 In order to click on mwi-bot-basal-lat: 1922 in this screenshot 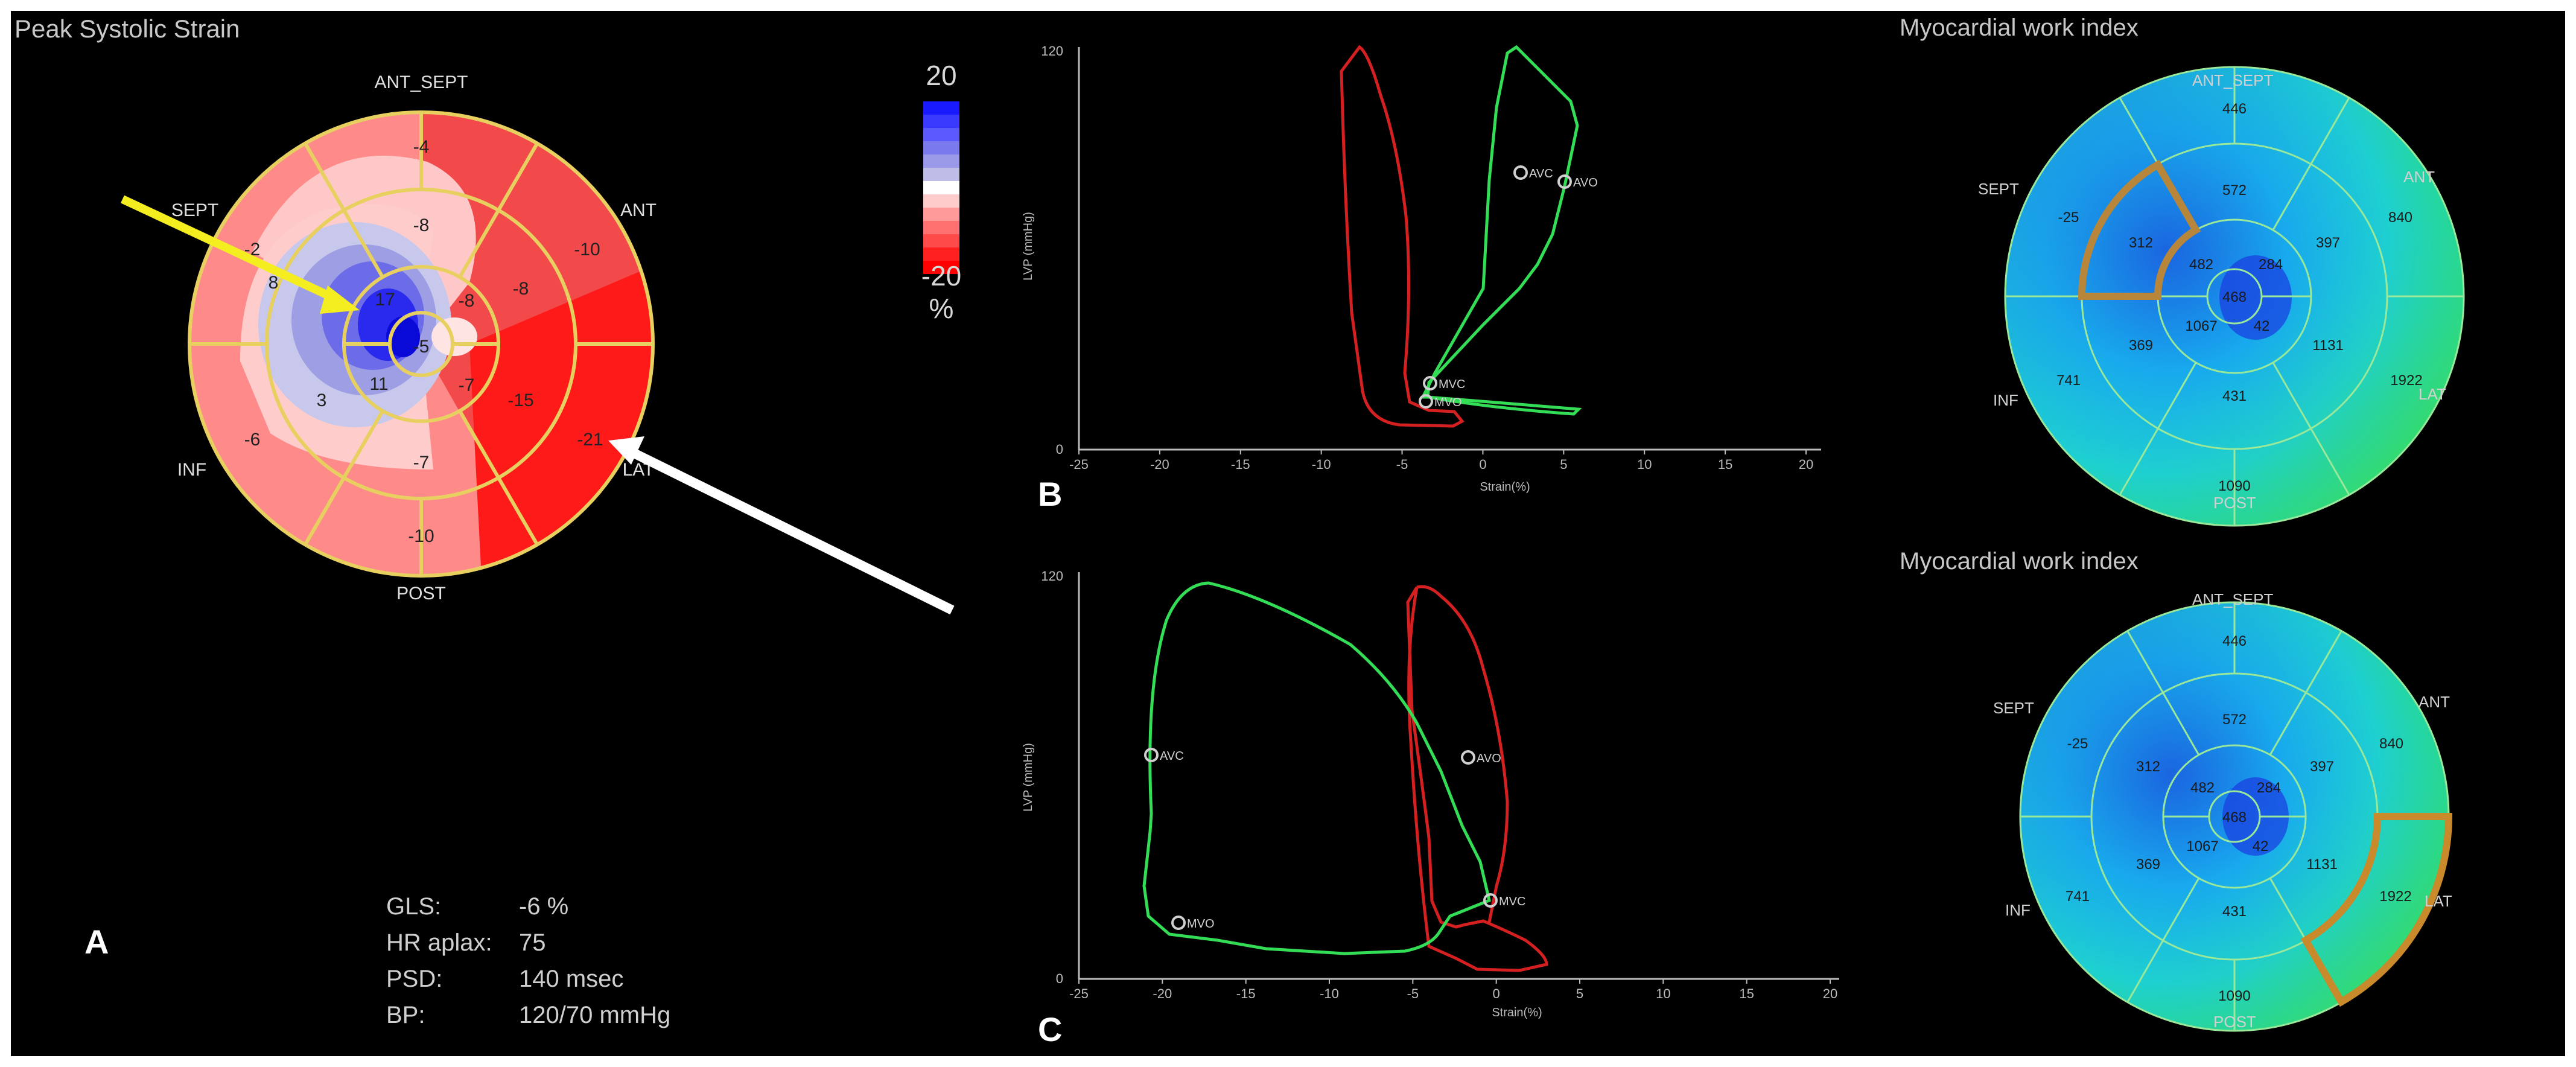, I will do `click(2395, 896)`.